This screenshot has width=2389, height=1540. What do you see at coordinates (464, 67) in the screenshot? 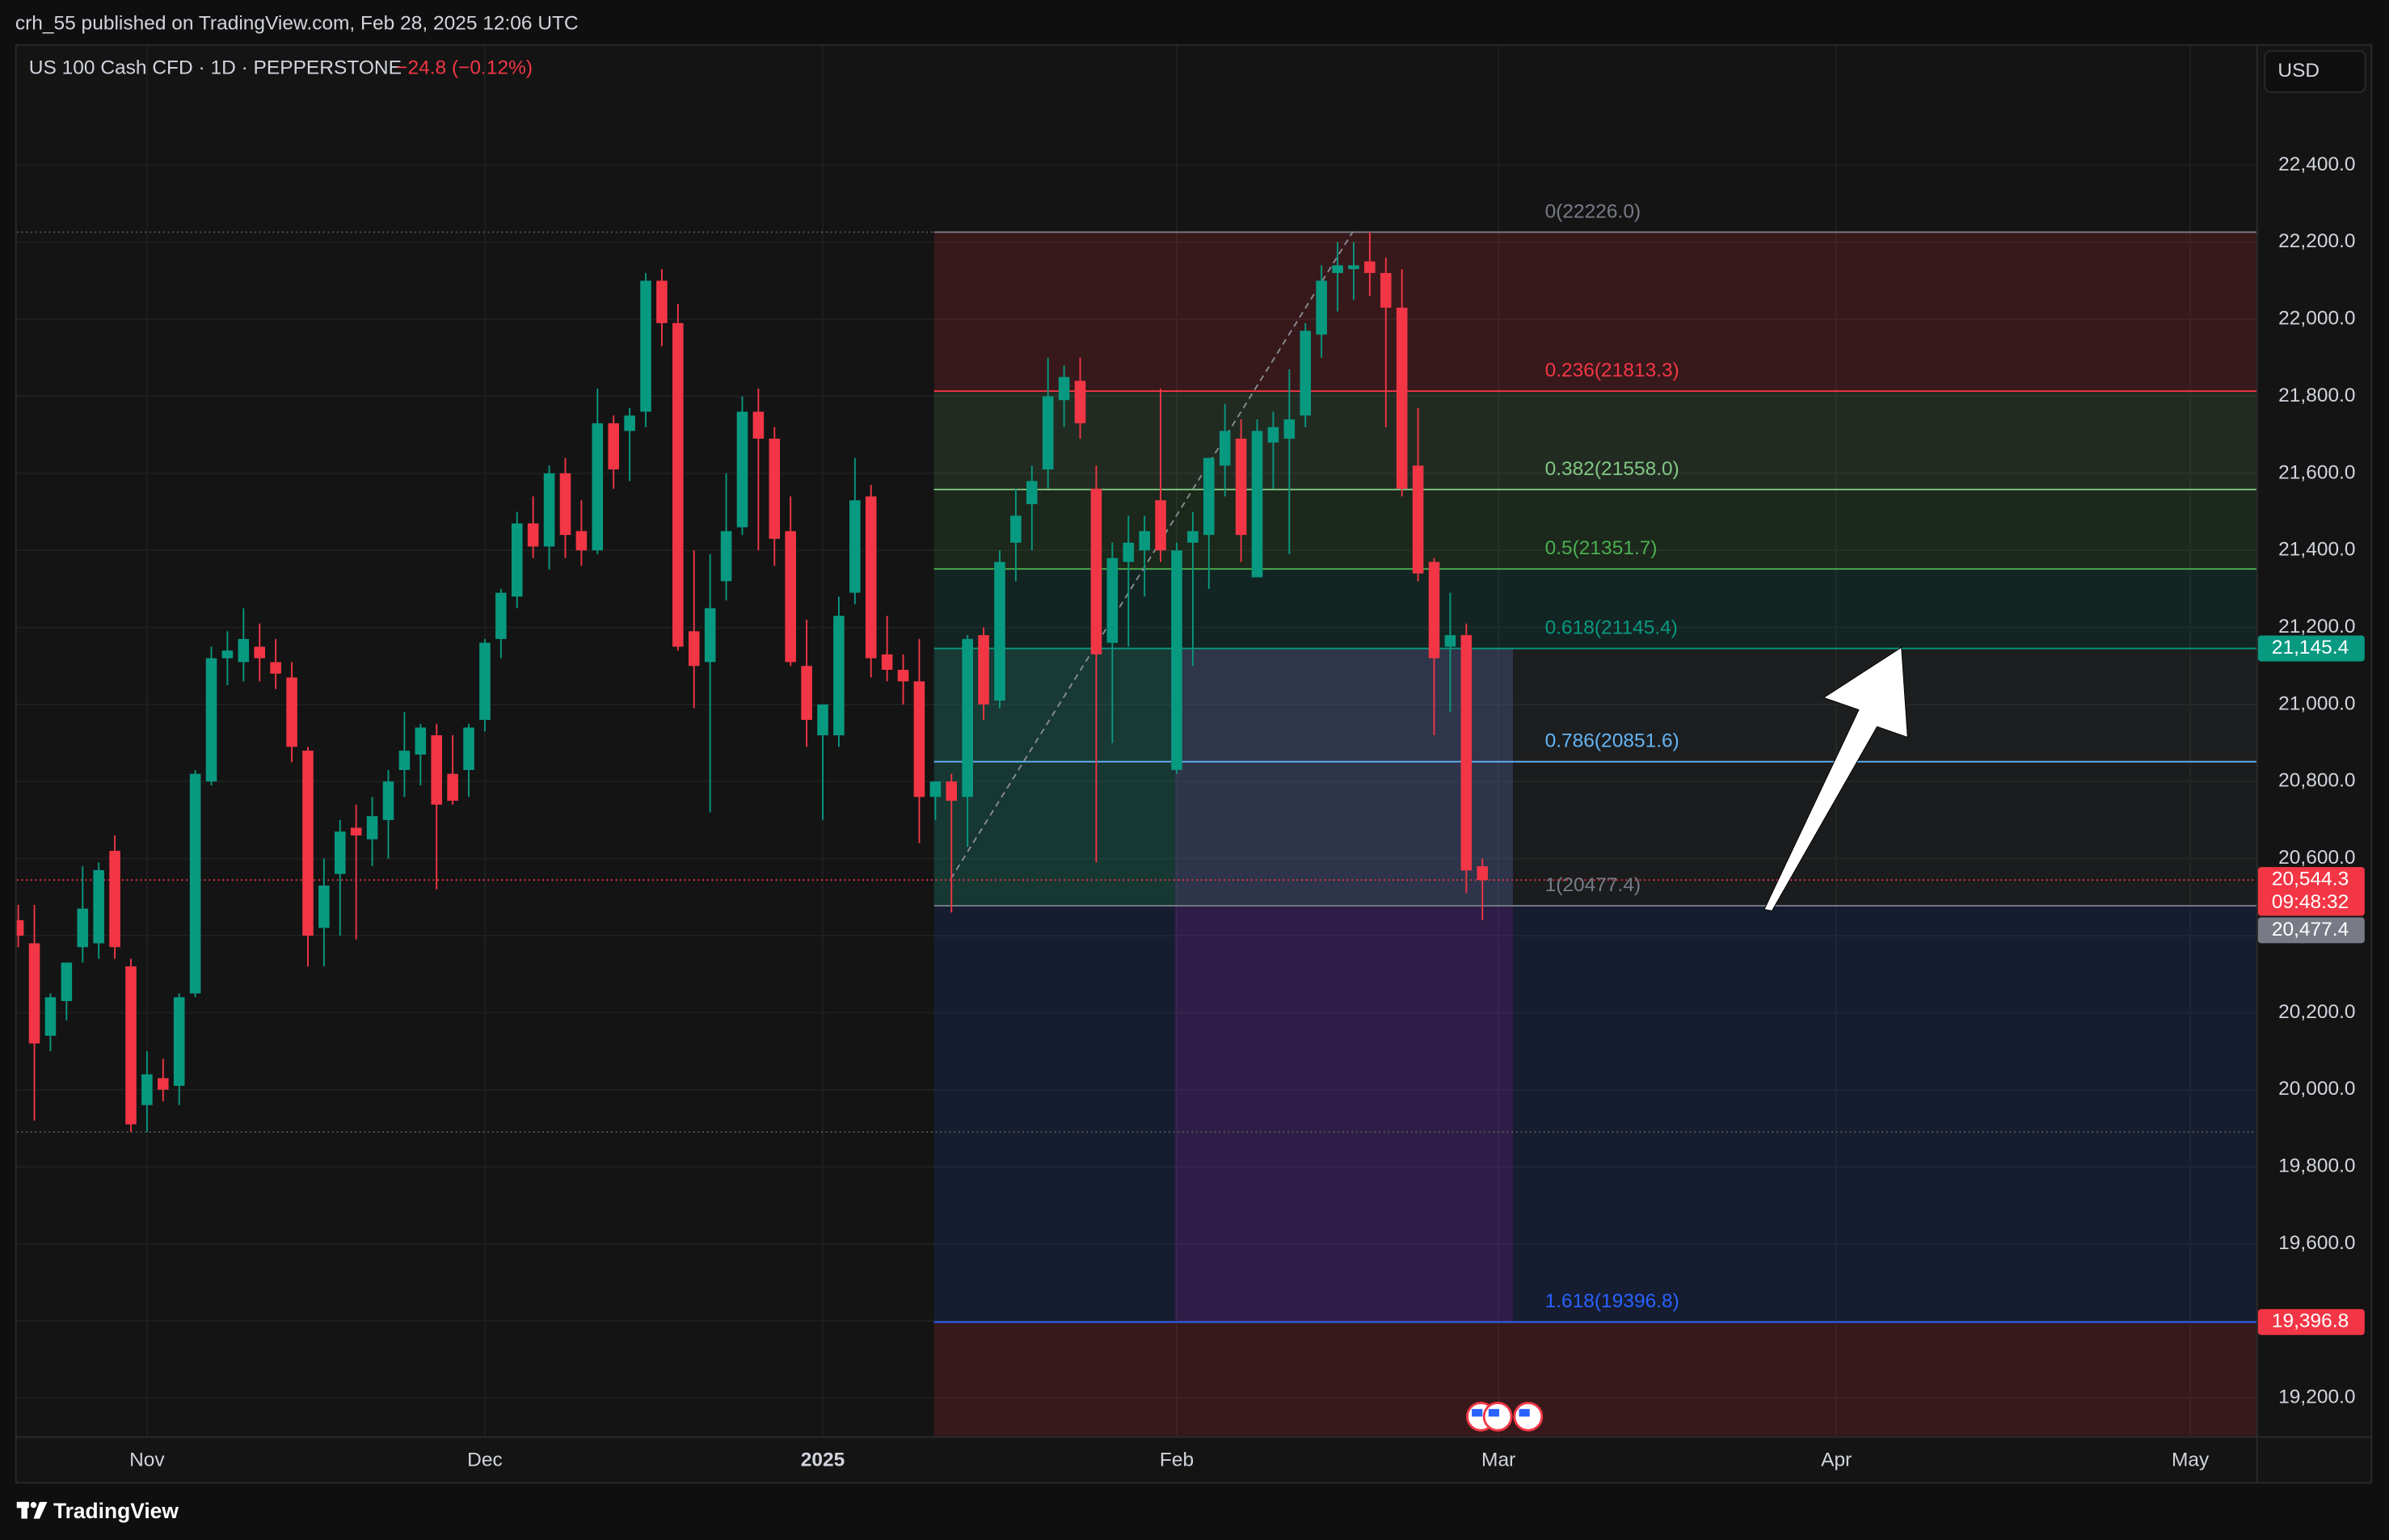
I see `price-change: −24.8 (−0.12%)` at bounding box center [464, 67].